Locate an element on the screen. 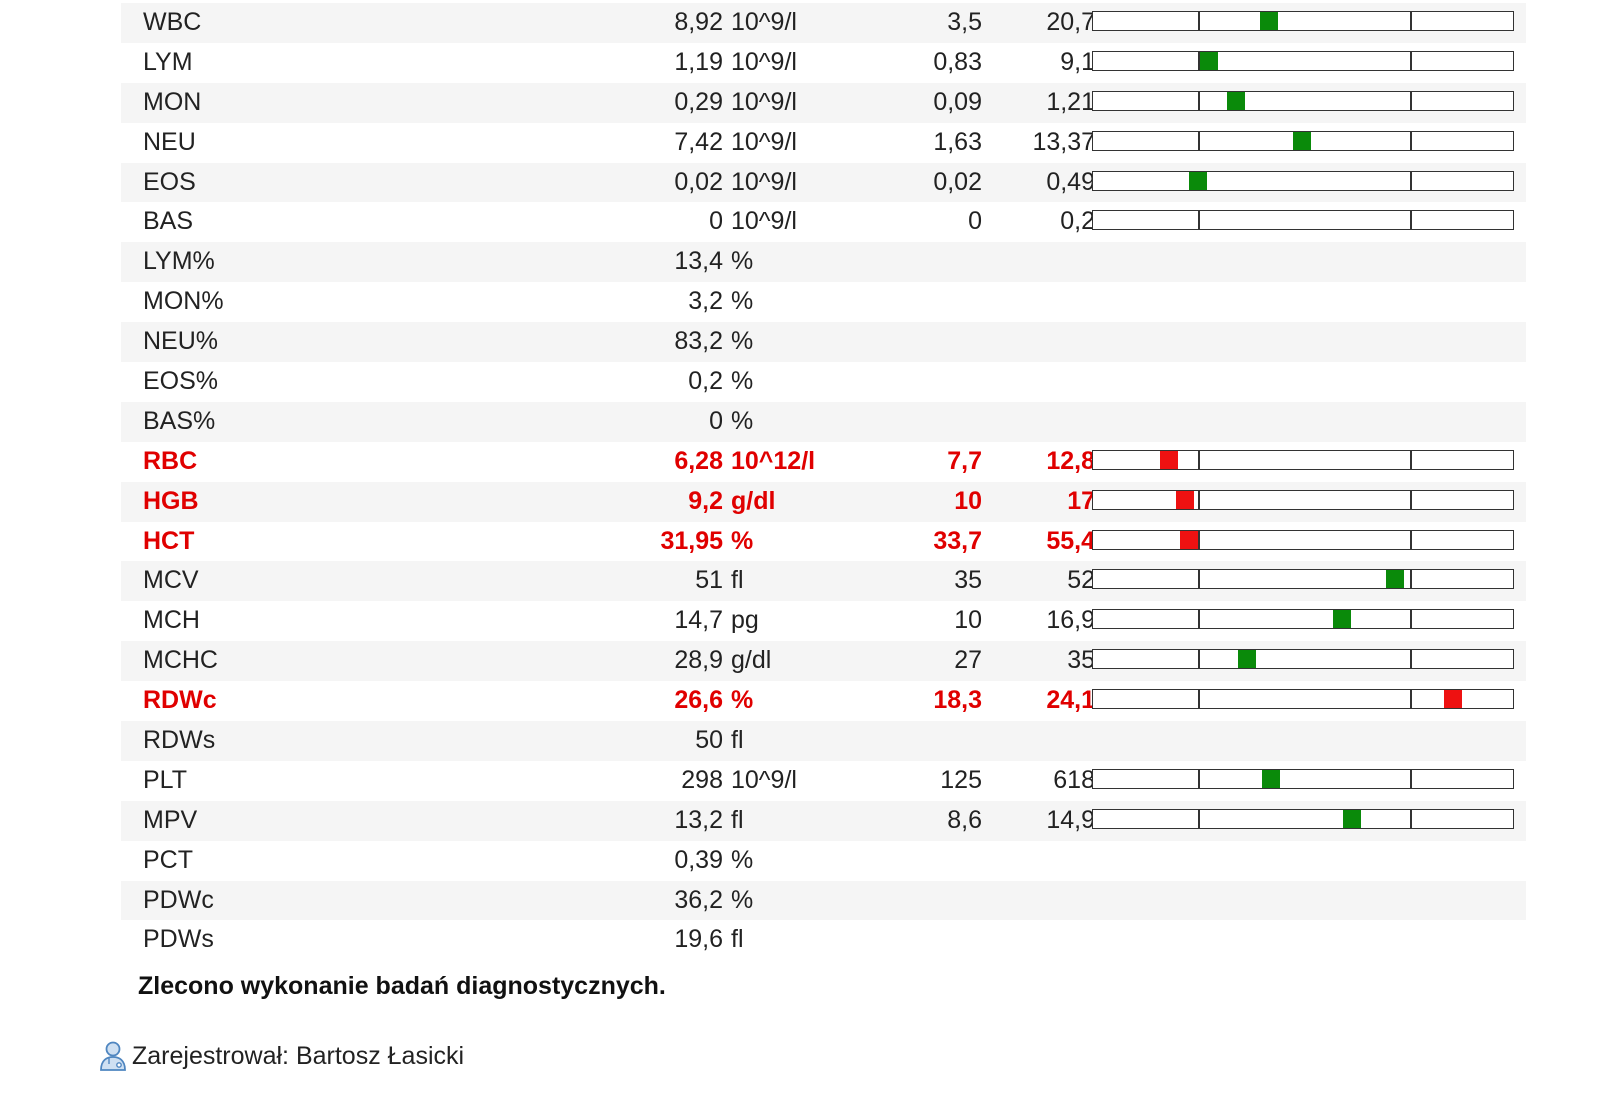 This screenshot has width=1600, height=1110. table-row: EOS 0,02 10^9/l 0,02 0,49 is located at coordinates (823, 182).